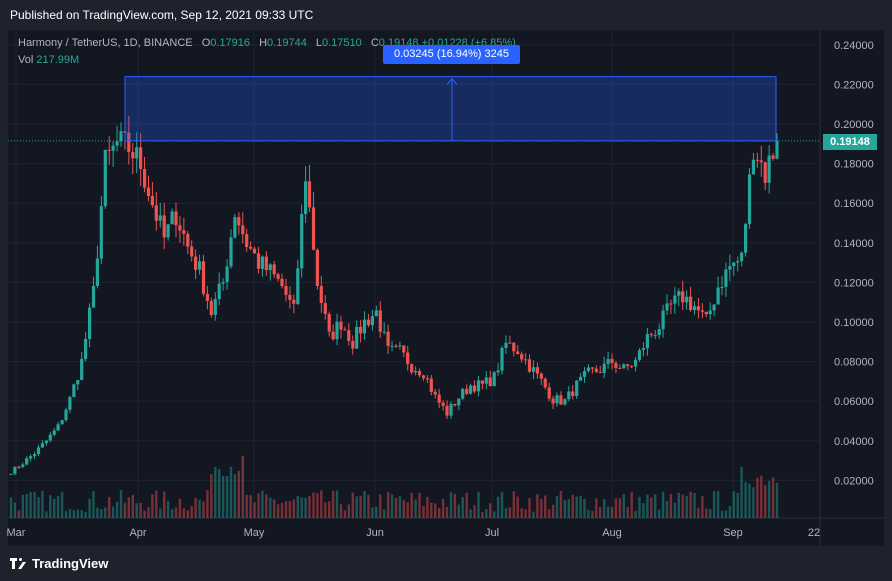 This screenshot has height=581, width=892. Describe the element at coordinates (342, 43) in the screenshot. I see `low-value: 0.17510` at that location.